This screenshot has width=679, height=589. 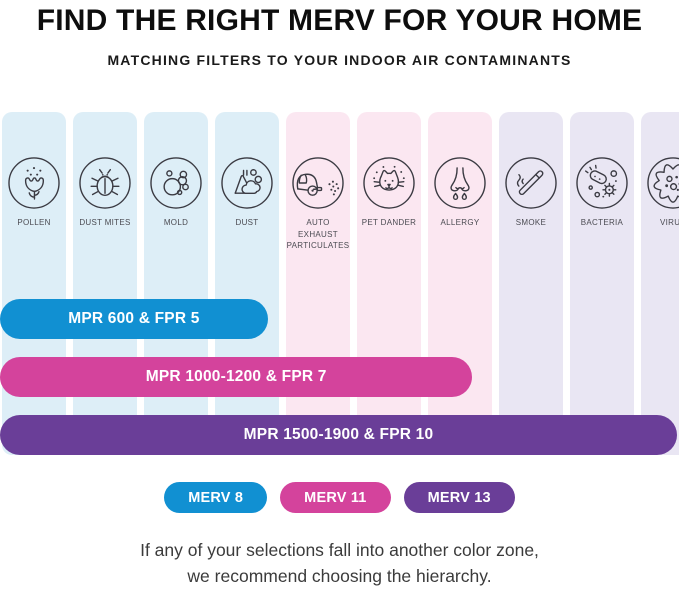 What do you see at coordinates (389, 183) in the screenshot?
I see `pet-dander-icon` at bounding box center [389, 183].